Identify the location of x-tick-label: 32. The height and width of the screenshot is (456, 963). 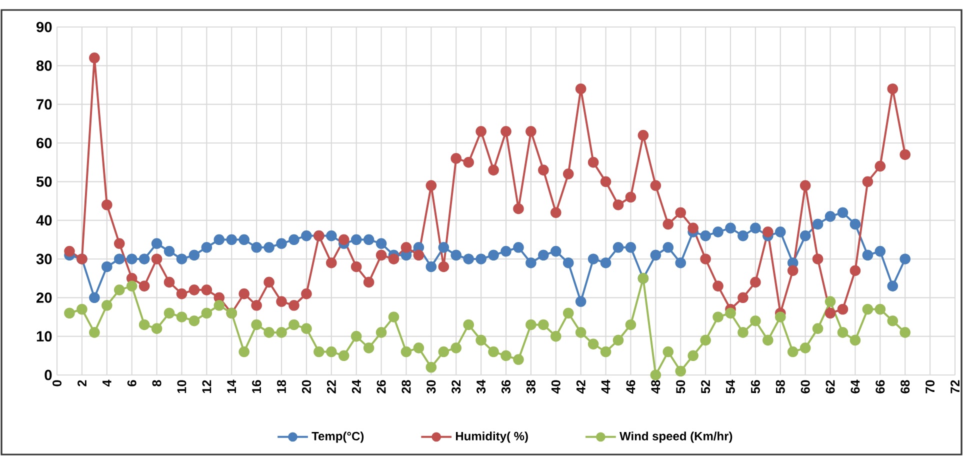
(456, 387).